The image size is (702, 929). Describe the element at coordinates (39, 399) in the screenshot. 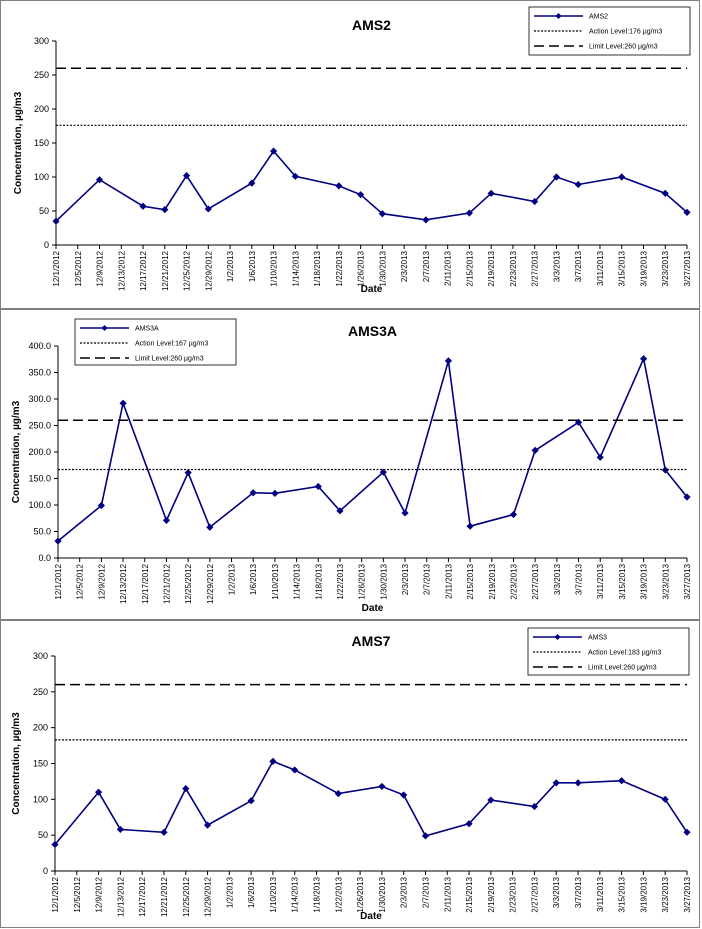

I see `y-tick-label: 300.0` at that location.